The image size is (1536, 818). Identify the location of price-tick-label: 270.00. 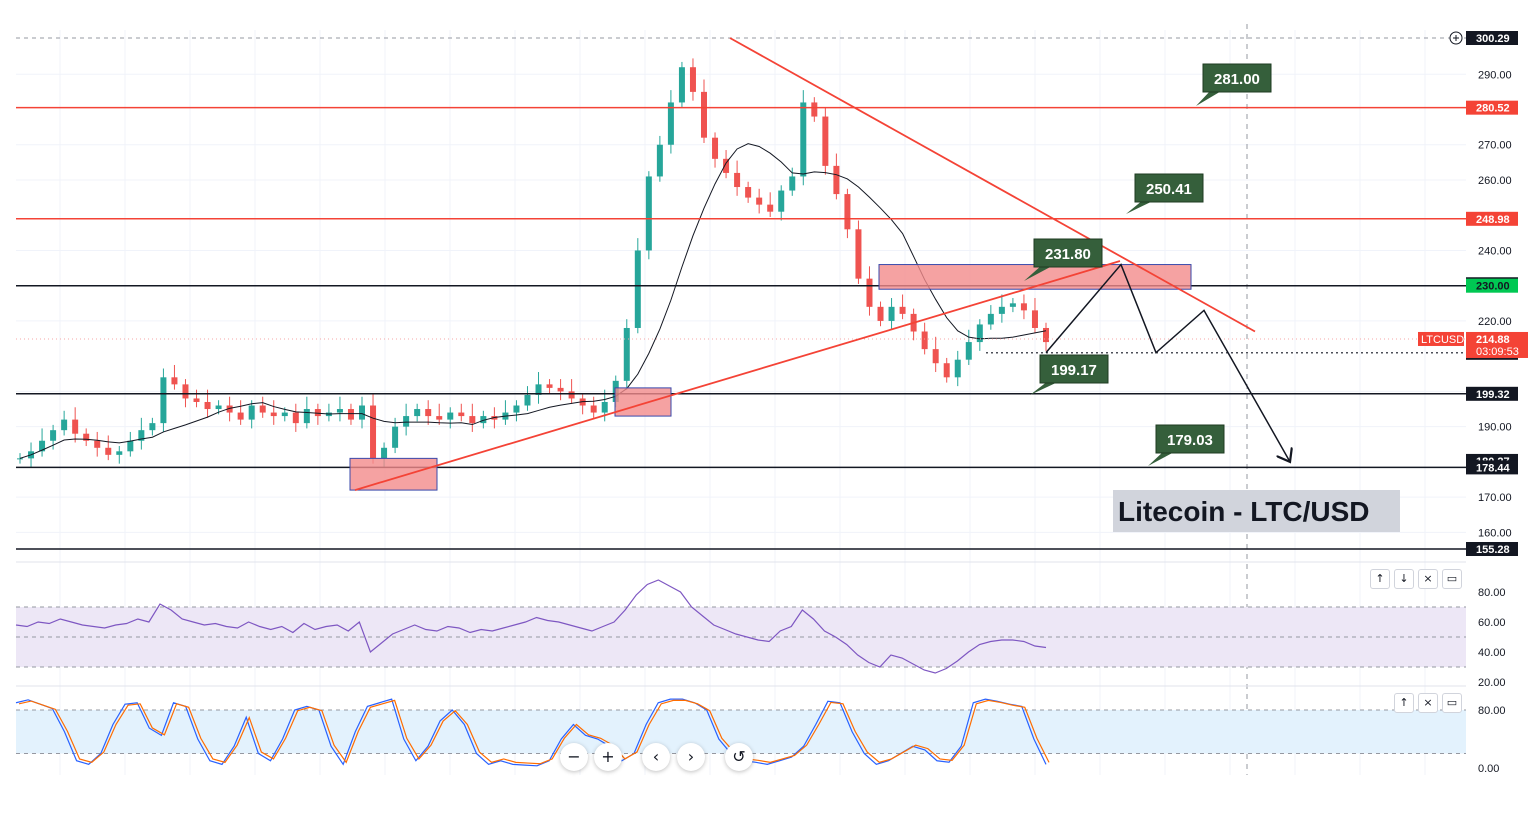
(1495, 146).